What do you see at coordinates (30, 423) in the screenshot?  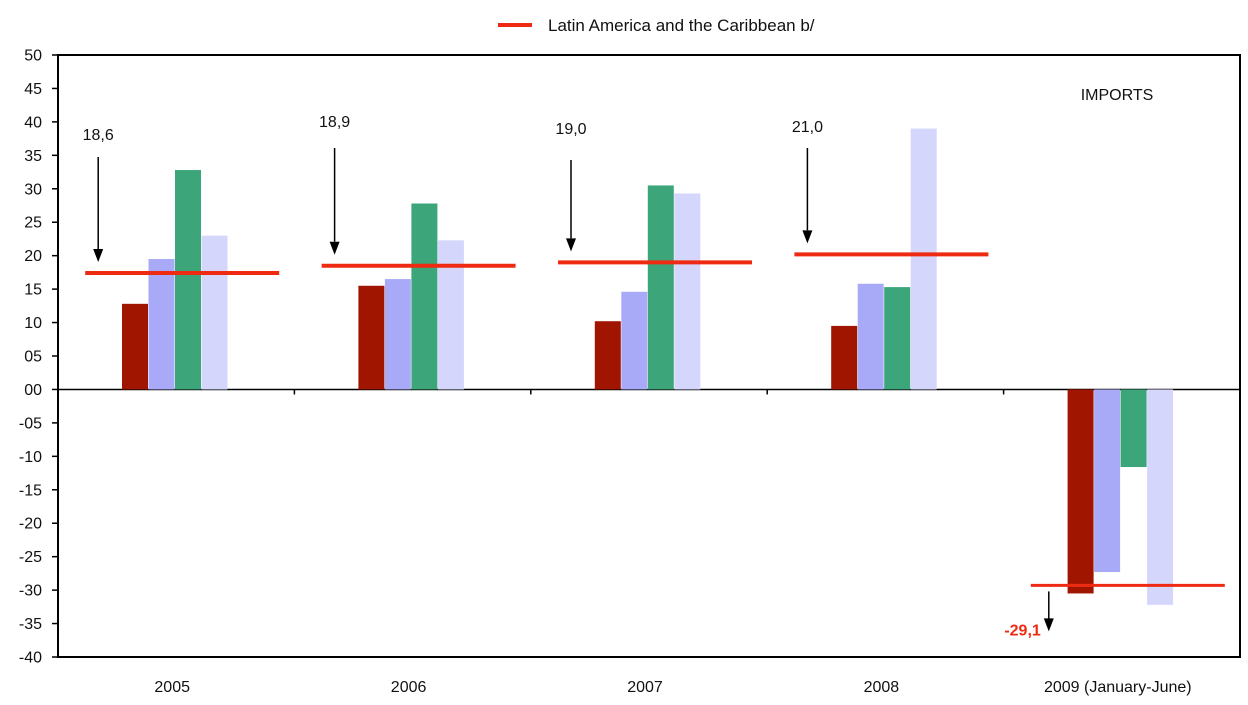 I see `y-tick-label: -05` at bounding box center [30, 423].